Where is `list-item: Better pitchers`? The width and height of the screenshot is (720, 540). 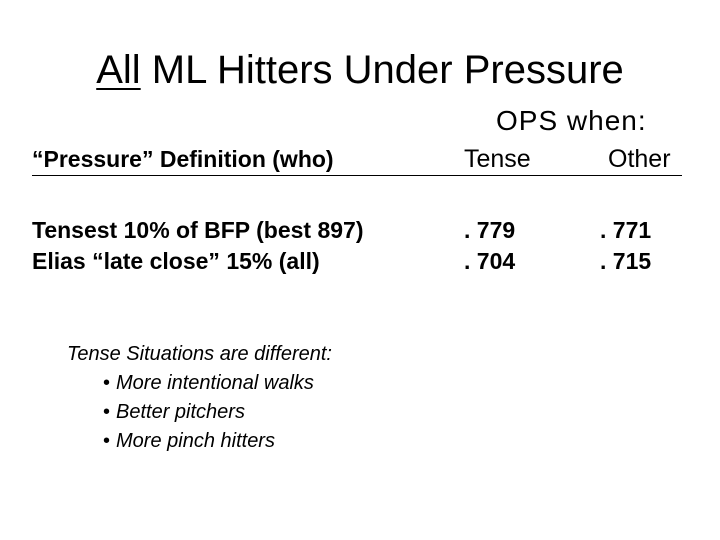 list-item: Better pitchers is located at coordinates (217, 412).